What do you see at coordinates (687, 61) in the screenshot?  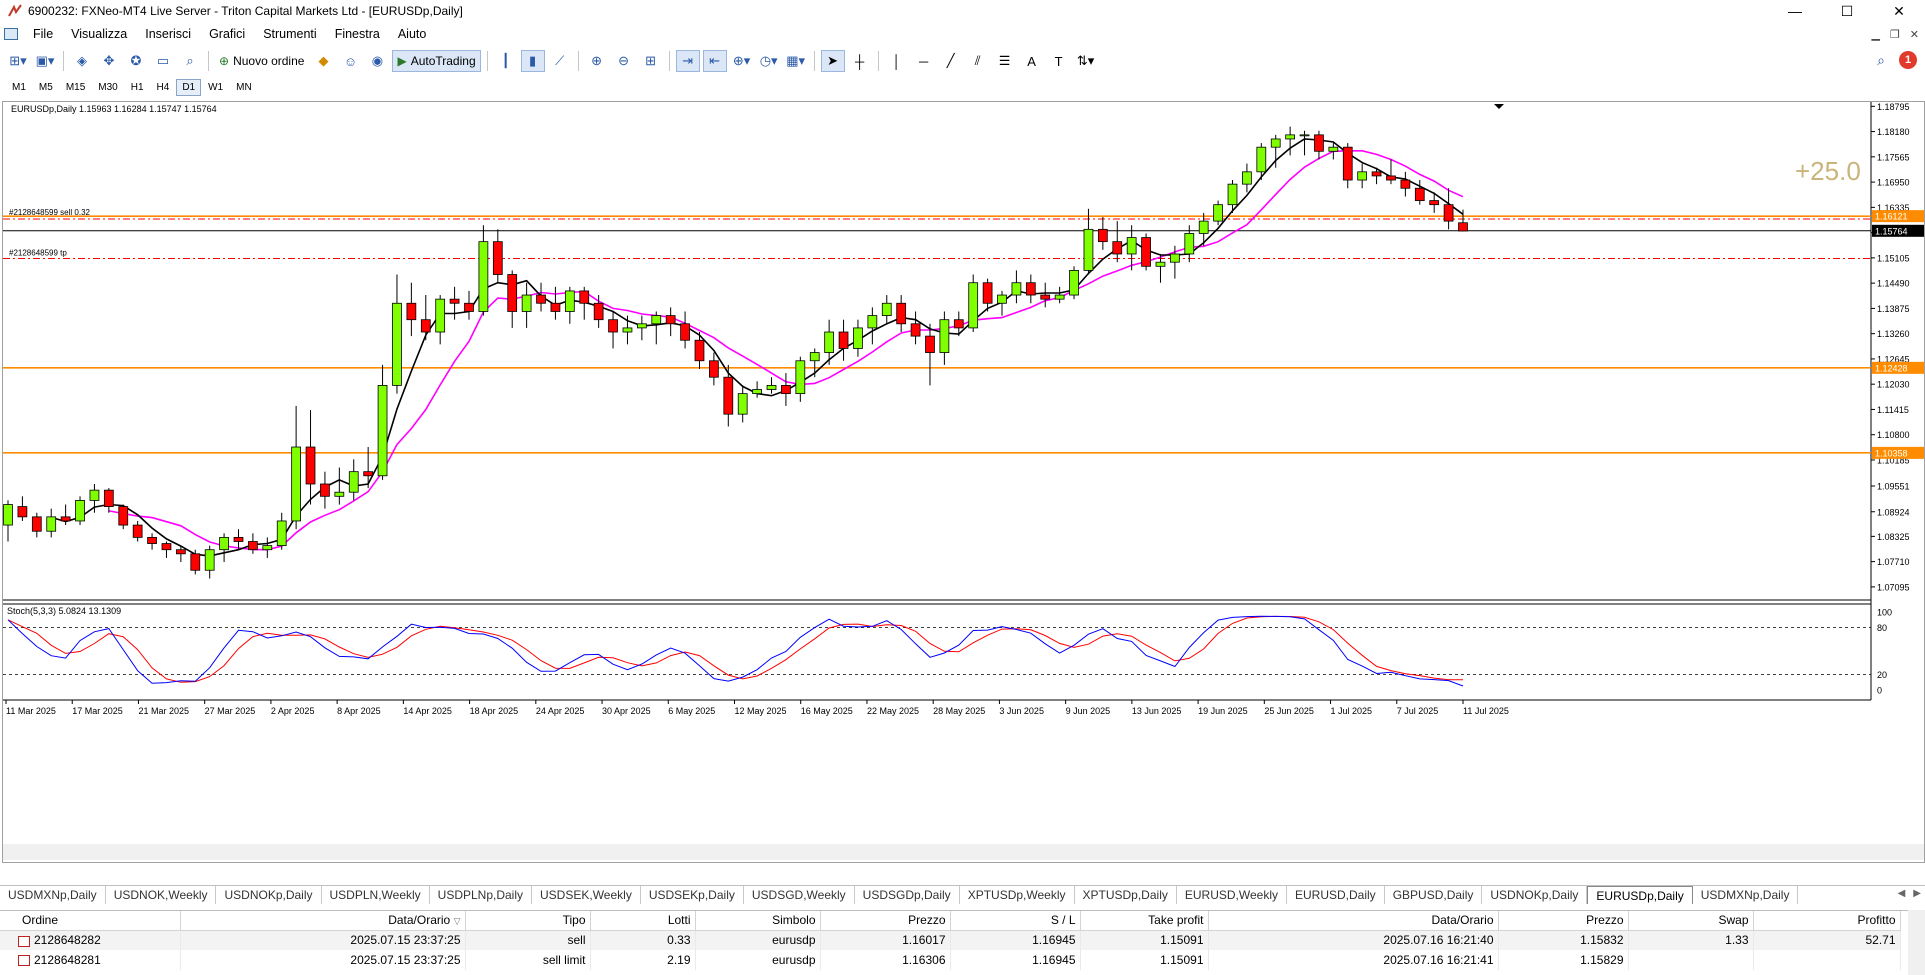 I see `auto-scroll-icon: ⇥` at bounding box center [687, 61].